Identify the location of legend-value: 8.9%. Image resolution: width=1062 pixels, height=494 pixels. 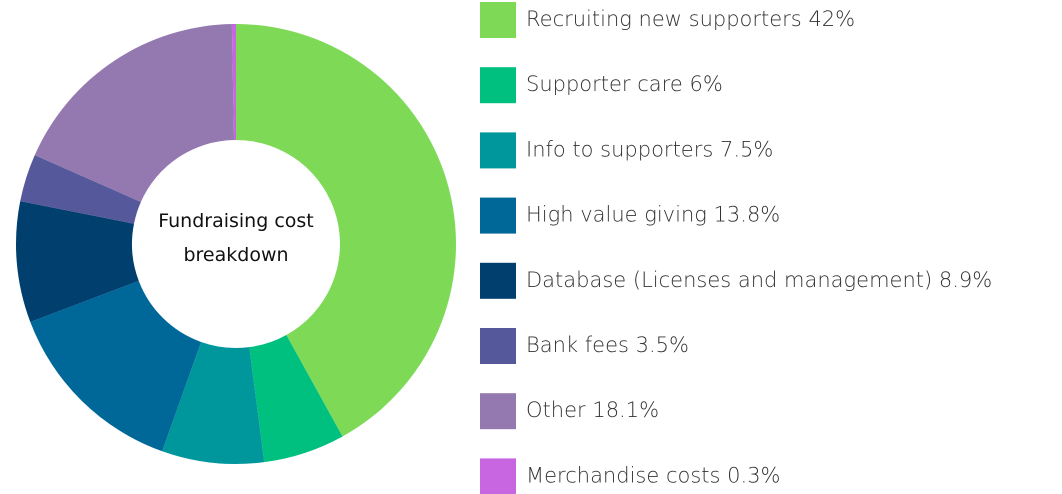
(965, 280).